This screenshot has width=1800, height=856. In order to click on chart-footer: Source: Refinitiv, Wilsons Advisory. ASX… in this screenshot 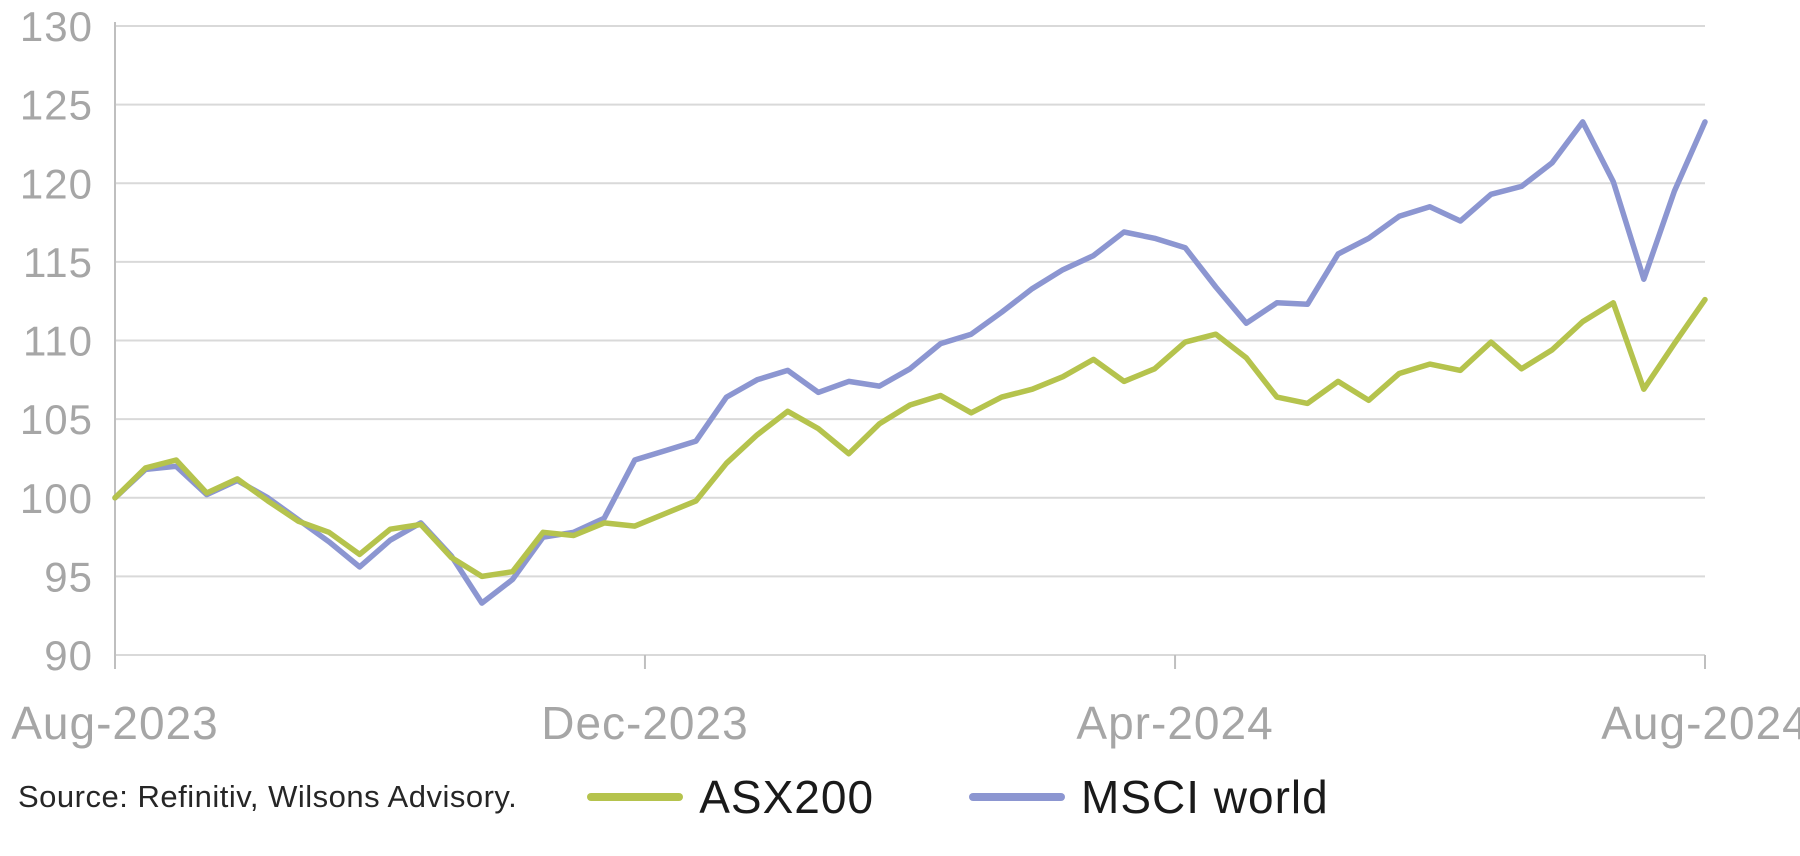, I will do `click(900, 797)`.